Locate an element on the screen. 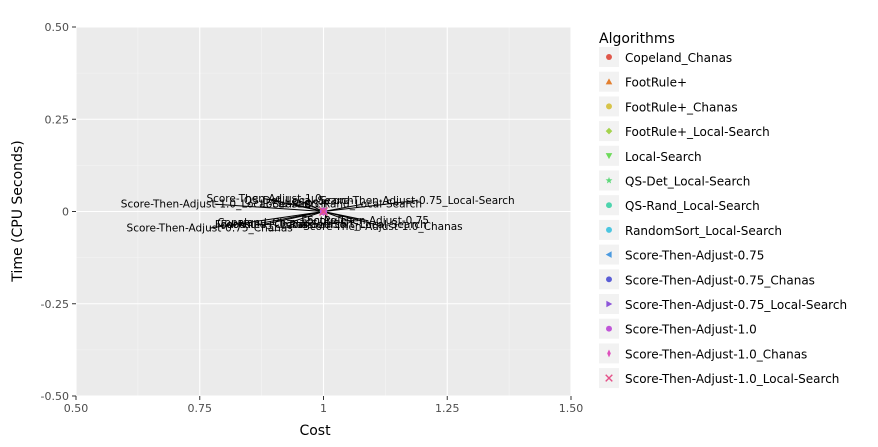 The height and width of the screenshot is (447, 878). legend-item: Score-Then-Adjust-0.75 is located at coordinates (681, 254).